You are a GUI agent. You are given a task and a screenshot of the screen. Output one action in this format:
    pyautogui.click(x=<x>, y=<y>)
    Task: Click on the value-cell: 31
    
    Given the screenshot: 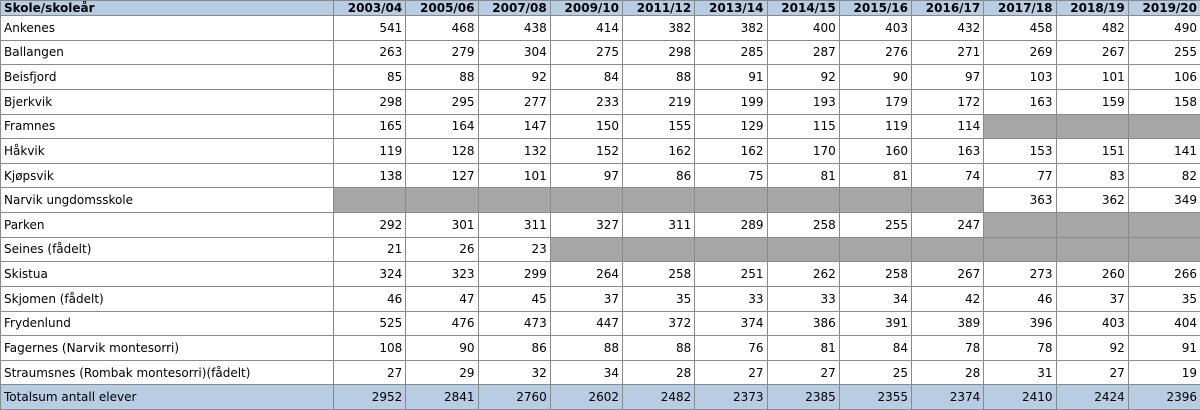 What is the action you would take?
    pyautogui.click(x=1020, y=372)
    